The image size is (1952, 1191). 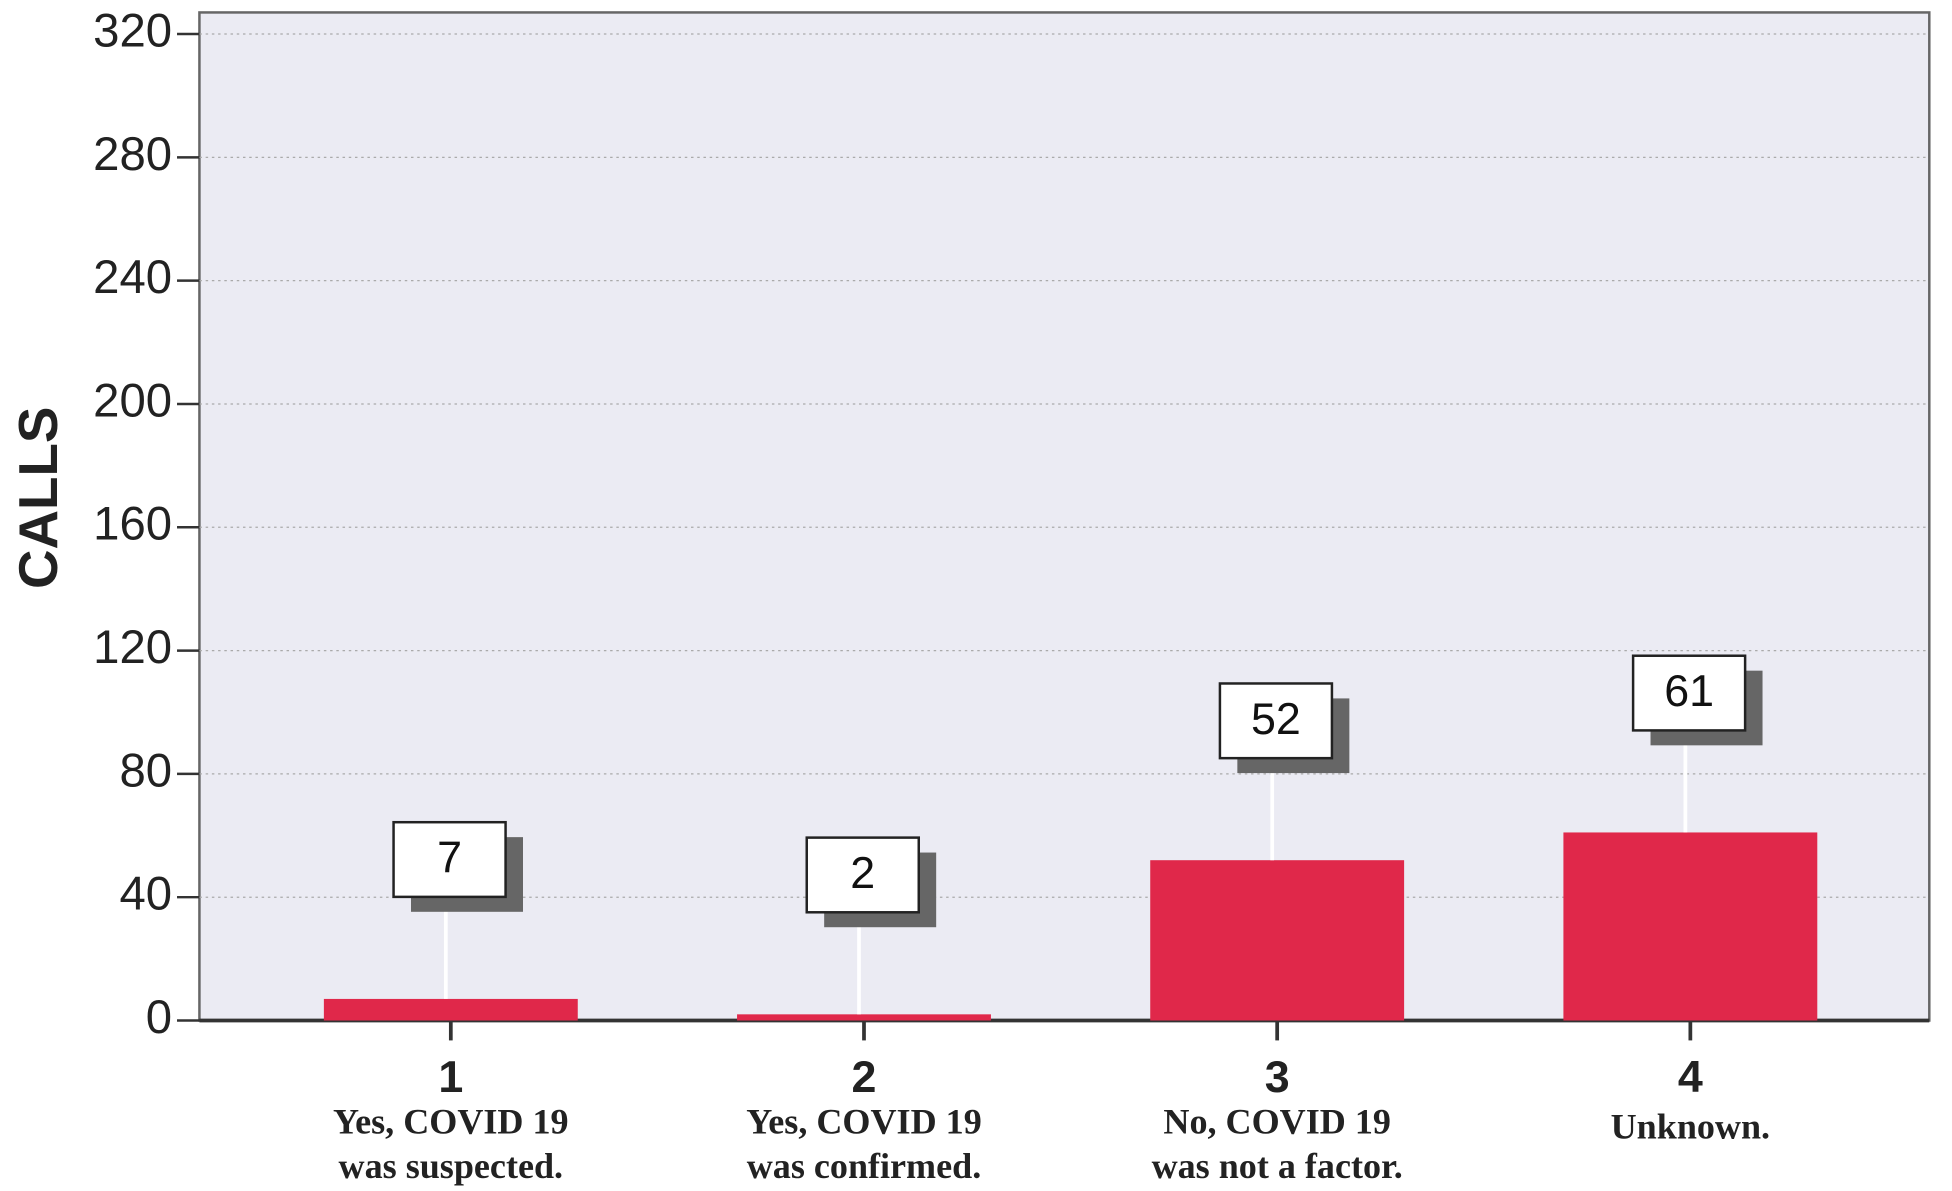 I want to click on x-tick-label: 2, so click(x=864, y=1077).